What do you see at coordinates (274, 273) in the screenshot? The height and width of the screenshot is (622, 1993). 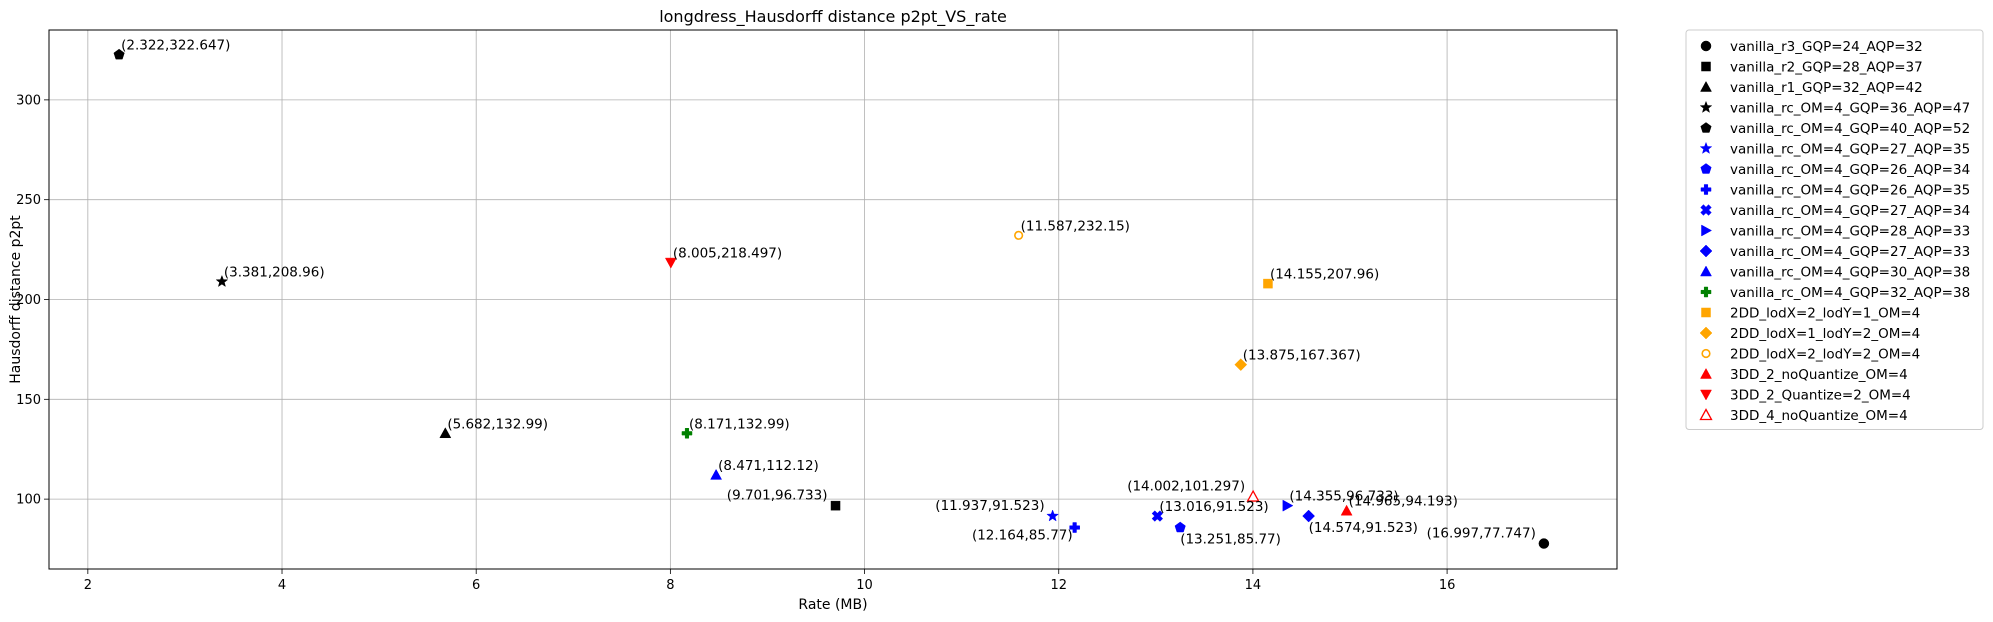 I see `data-label: (3.381,208.96)` at bounding box center [274, 273].